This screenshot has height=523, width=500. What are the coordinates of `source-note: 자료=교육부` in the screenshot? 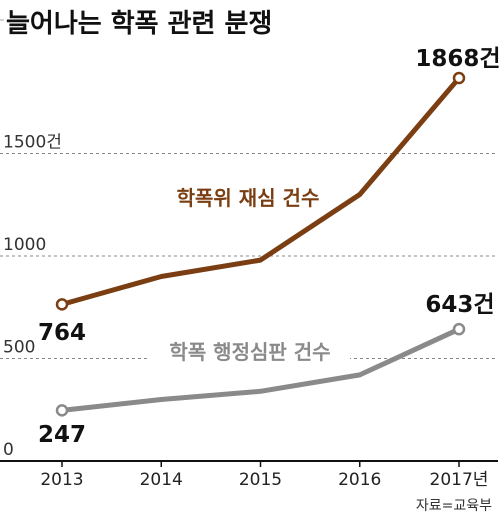 It's located at (454, 506).